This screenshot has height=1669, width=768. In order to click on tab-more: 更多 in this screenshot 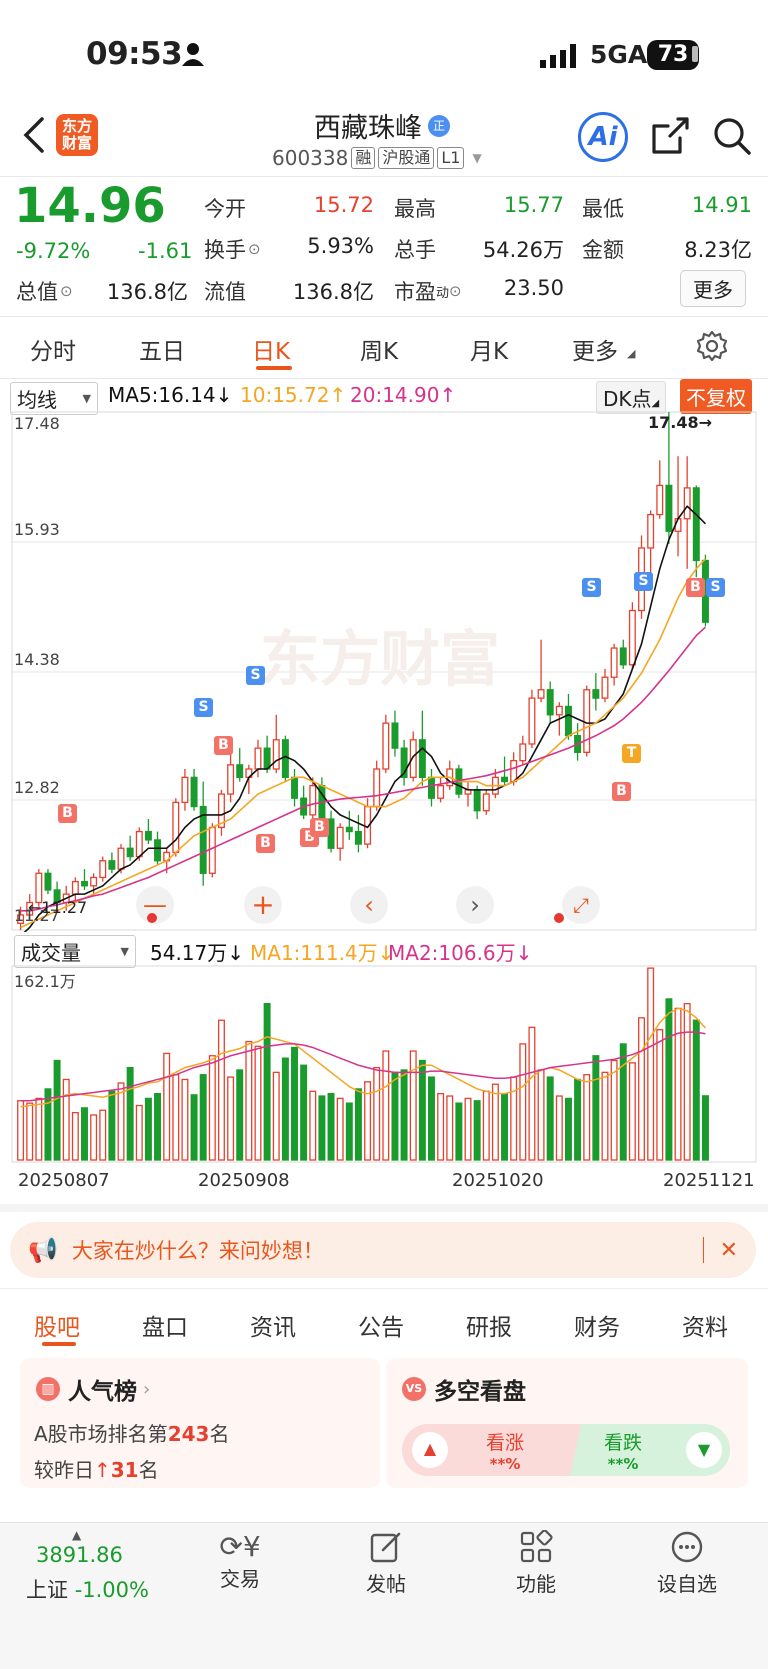, I will do `click(595, 352)`.